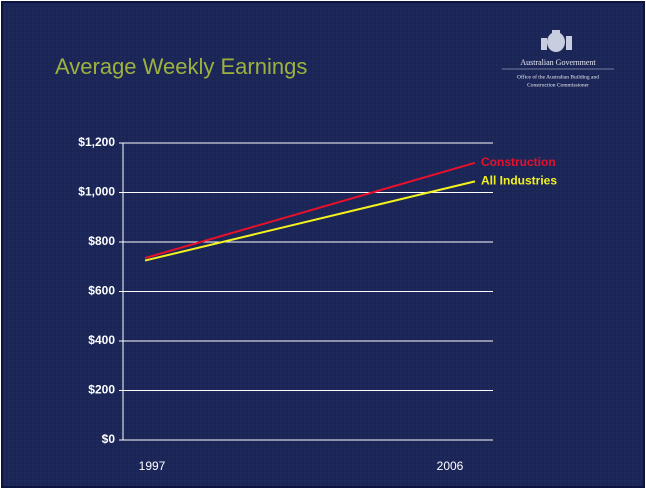 Image resolution: width=646 pixels, height=489 pixels. Describe the element at coordinates (181, 66) in the screenshot. I see `chart-title: Average Weekly Earnings` at that location.